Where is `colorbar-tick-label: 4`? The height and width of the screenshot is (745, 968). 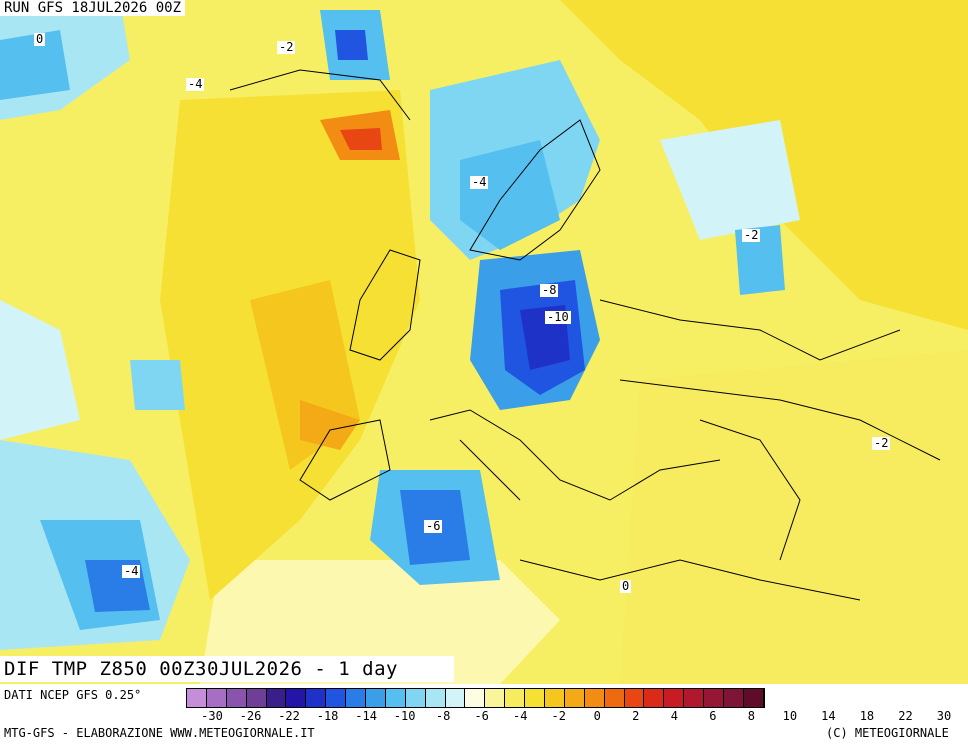
colorbar-tick-label: 4 is located at coordinates (674, 716).